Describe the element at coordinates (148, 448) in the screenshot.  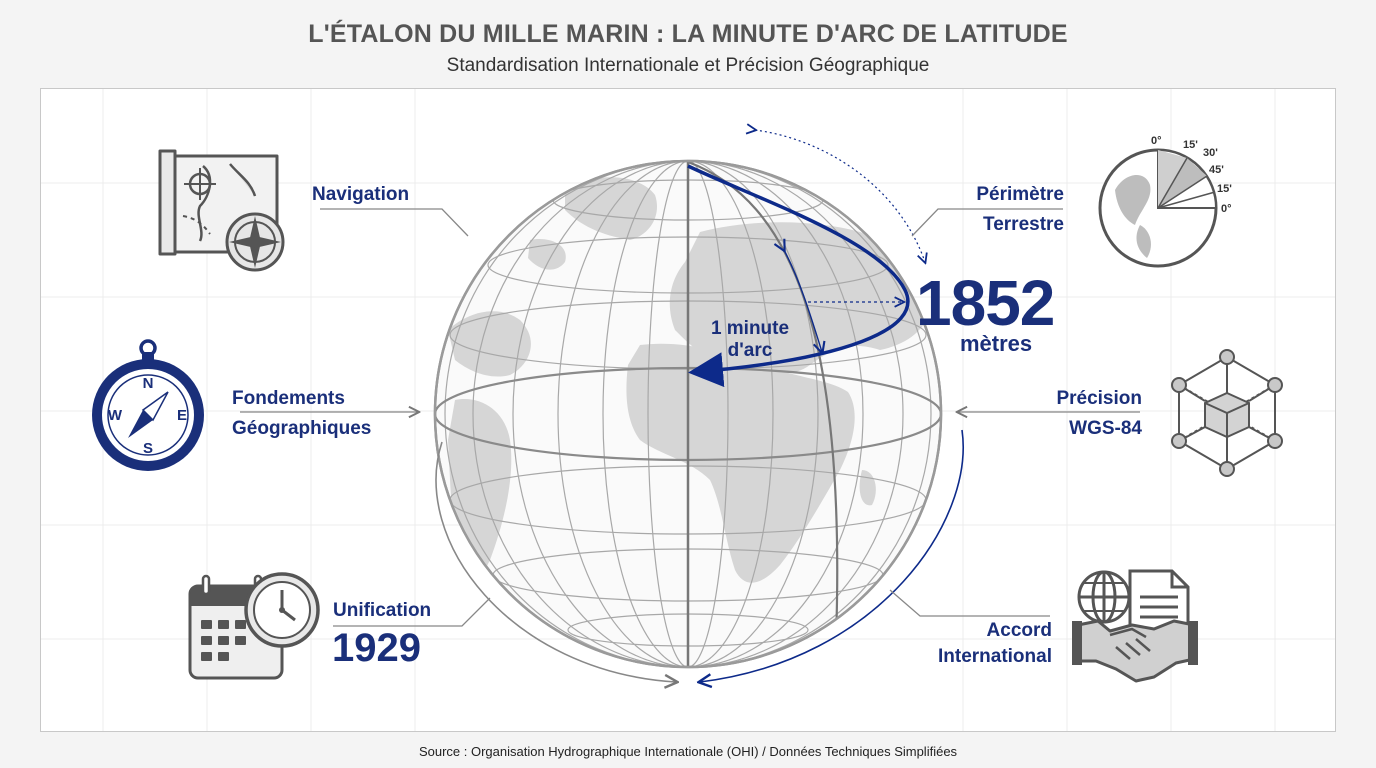
I see `compass-s: S` at that location.